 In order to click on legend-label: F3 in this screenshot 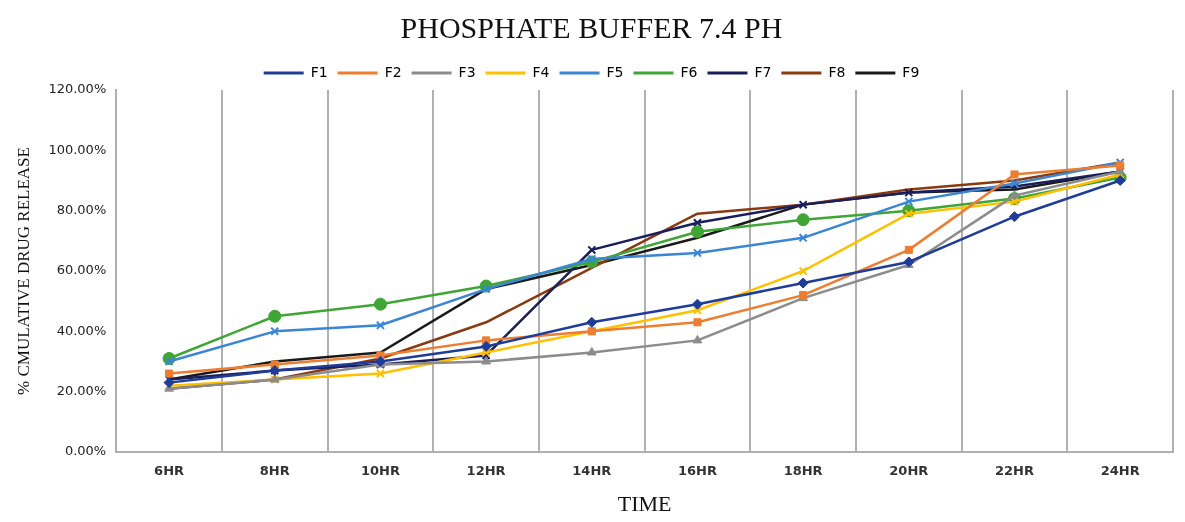, I will do `click(467, 71)`.